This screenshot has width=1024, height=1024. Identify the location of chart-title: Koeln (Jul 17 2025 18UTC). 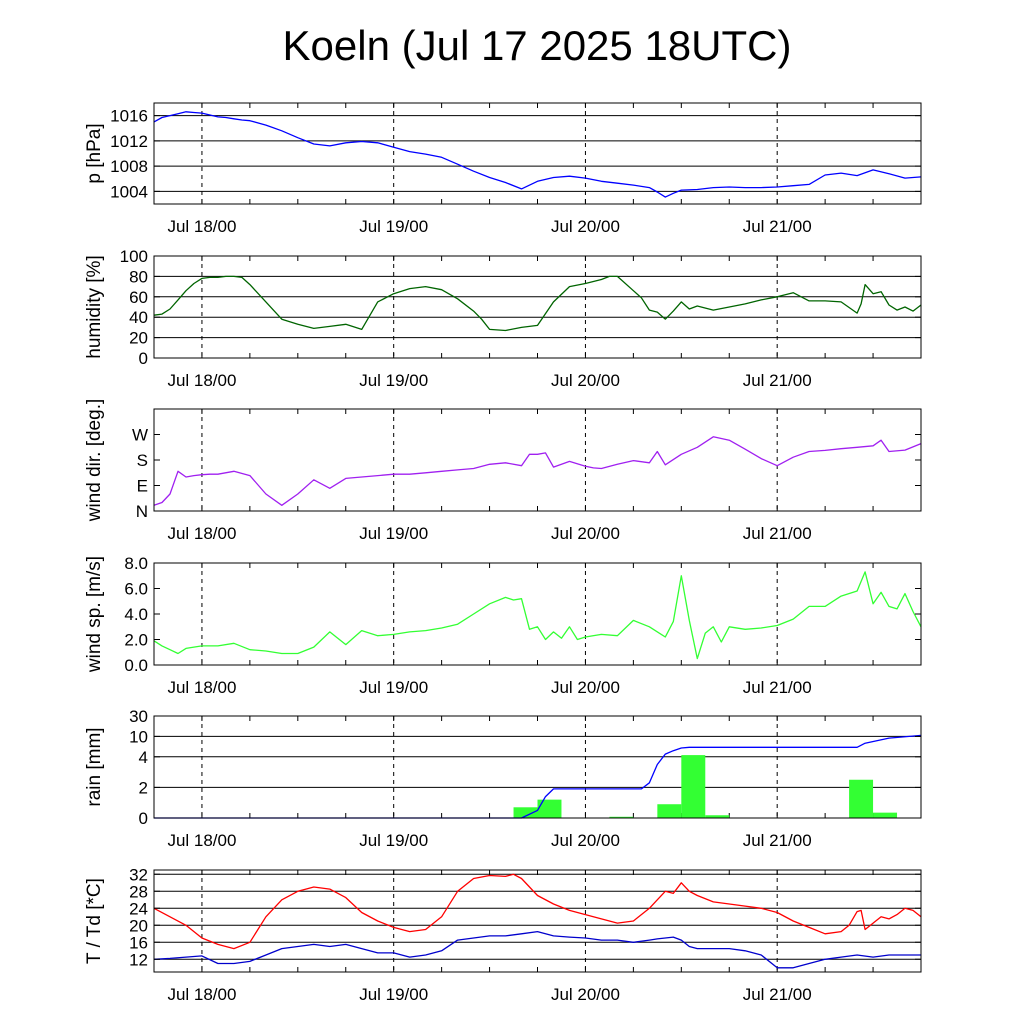
(537, 45).